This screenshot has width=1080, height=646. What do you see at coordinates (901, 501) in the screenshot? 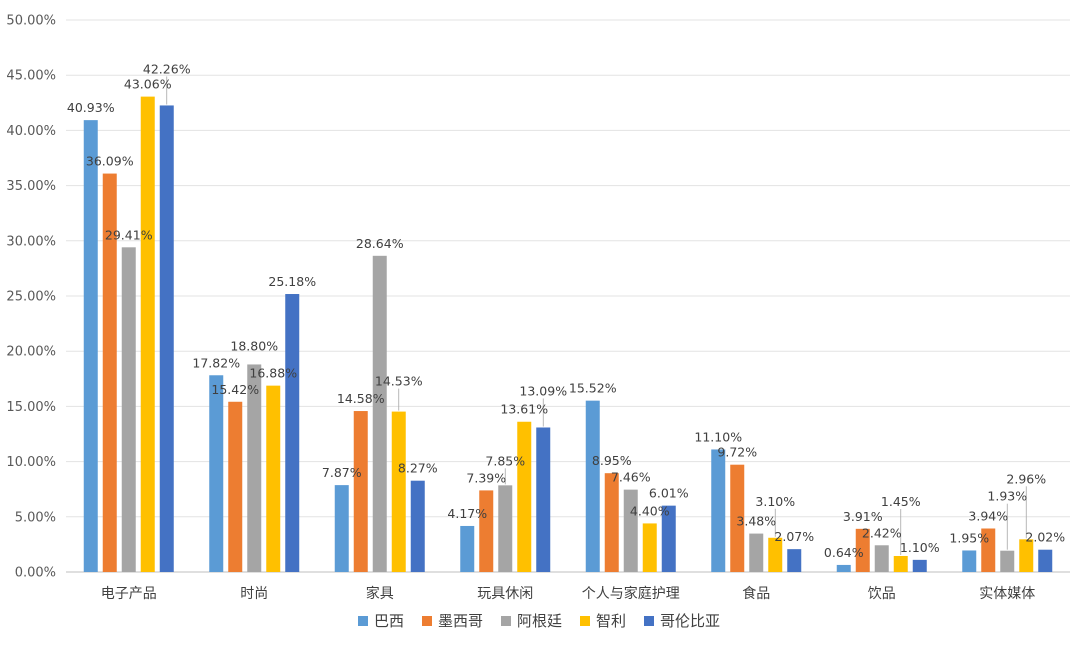
I see `data-label: 1.45%` at bounding box center [901, 501].